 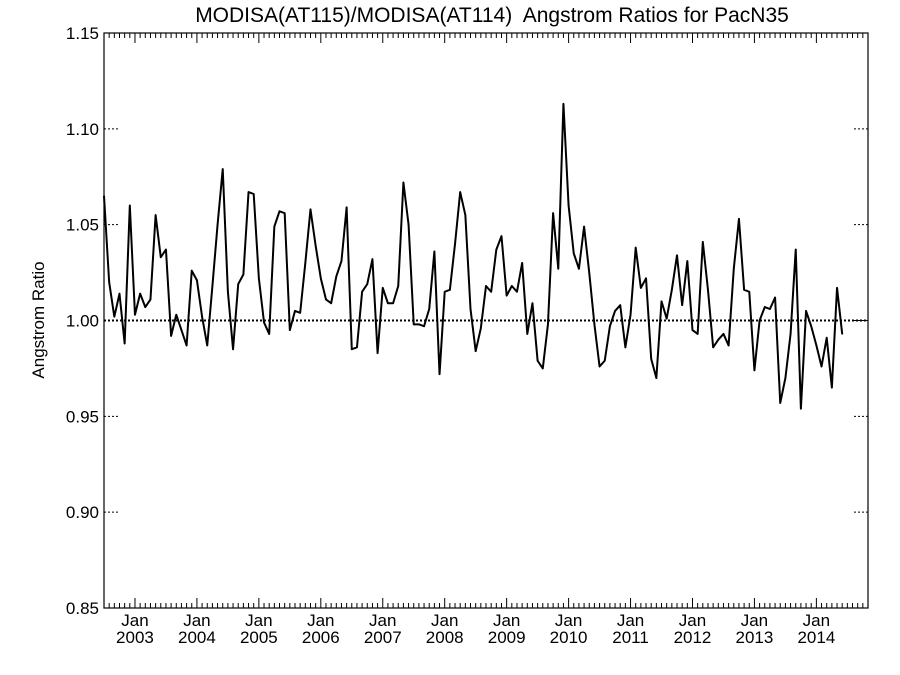 What do you see at coordinates (816, 620) in the screenshot?
I see `x-tick-month-2014: Jan` at bounding box center [816, 620].